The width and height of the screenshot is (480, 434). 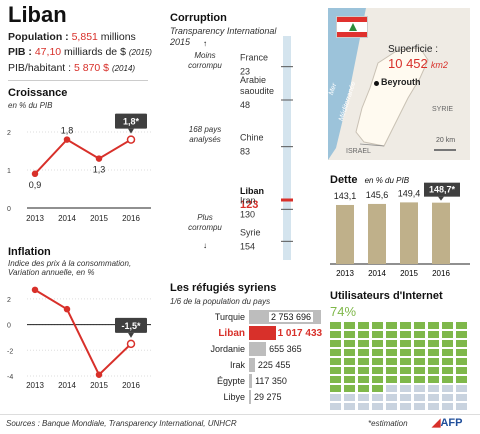 I want to click on pib-habitant-value: 5 870 $, so click(x=91, y=68).